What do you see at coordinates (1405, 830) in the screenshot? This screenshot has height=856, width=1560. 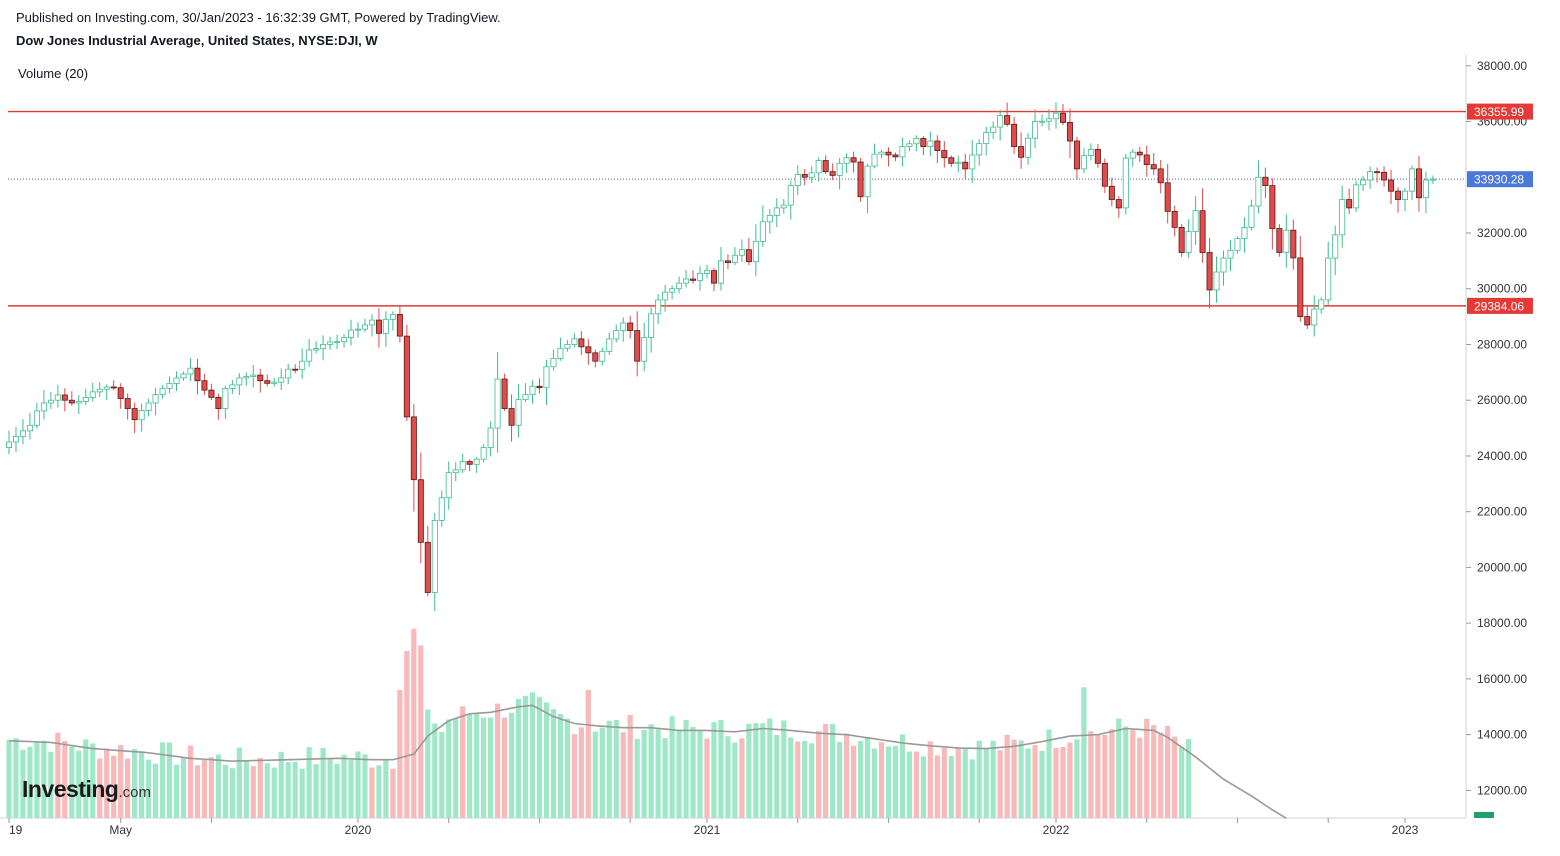 I see `x-tick-label: 2023` at bounding box center [1405, 830].